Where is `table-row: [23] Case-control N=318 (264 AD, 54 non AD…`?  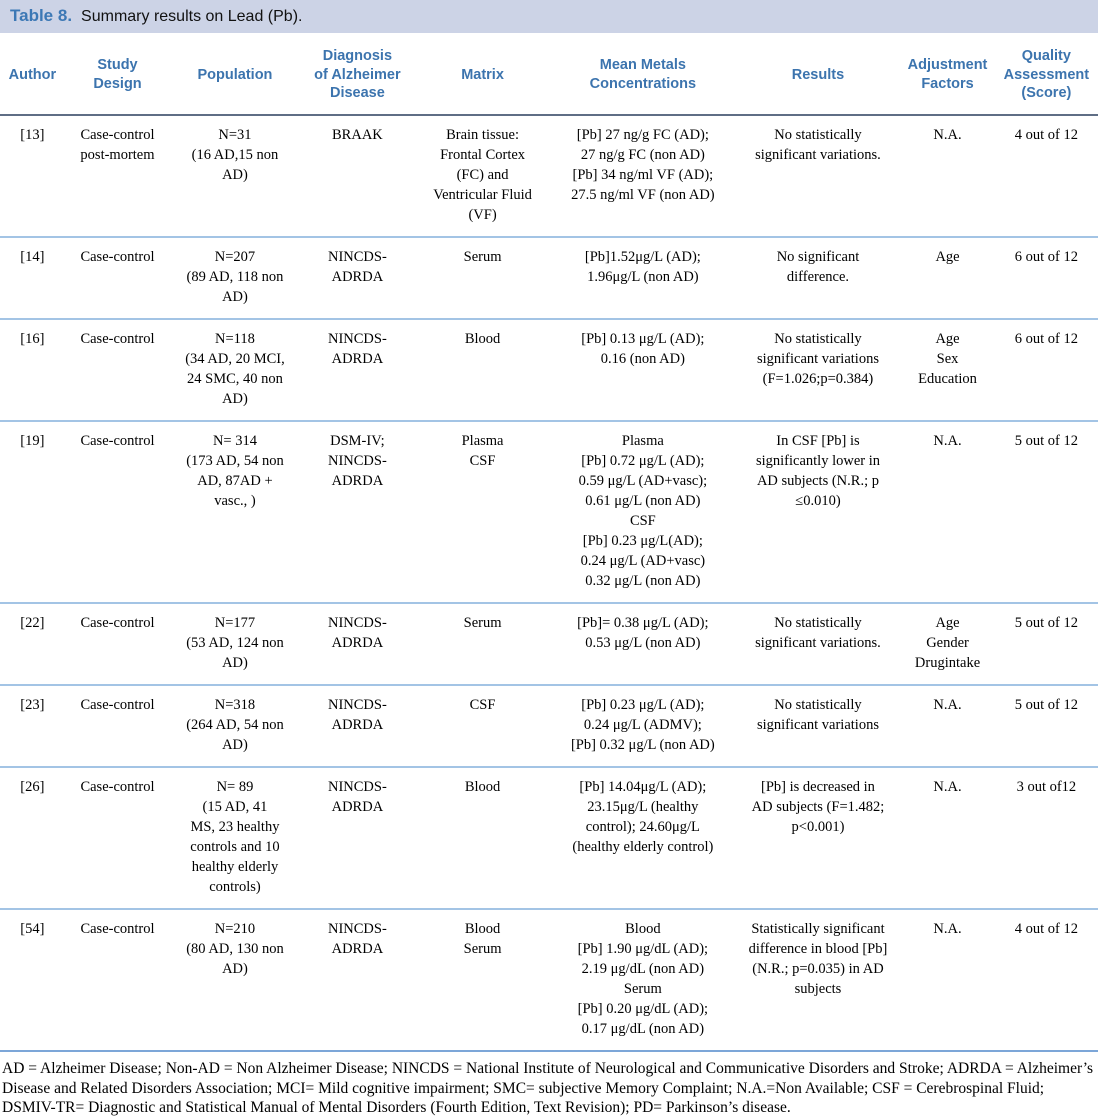
table-row: [23] Case-control N=318 (264 AD, 54 non AD… is located at coordinates (549, 726).